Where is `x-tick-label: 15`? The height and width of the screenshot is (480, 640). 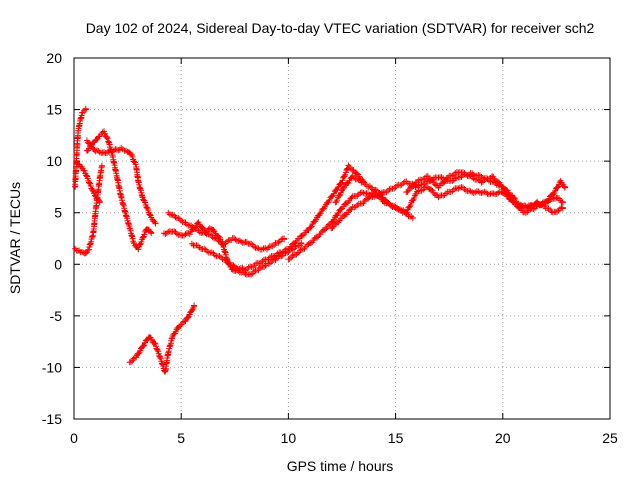
x-tick-label: 15 is located at coordinates (396, 438).